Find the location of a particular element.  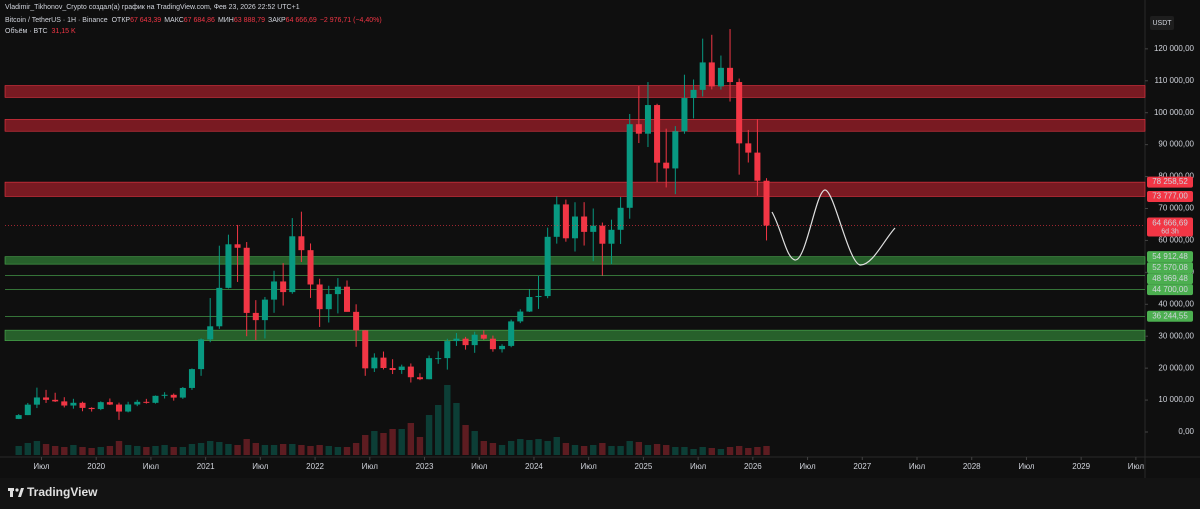

y-tick-label: 80 000,00 is located at coordinates (1176, 176).